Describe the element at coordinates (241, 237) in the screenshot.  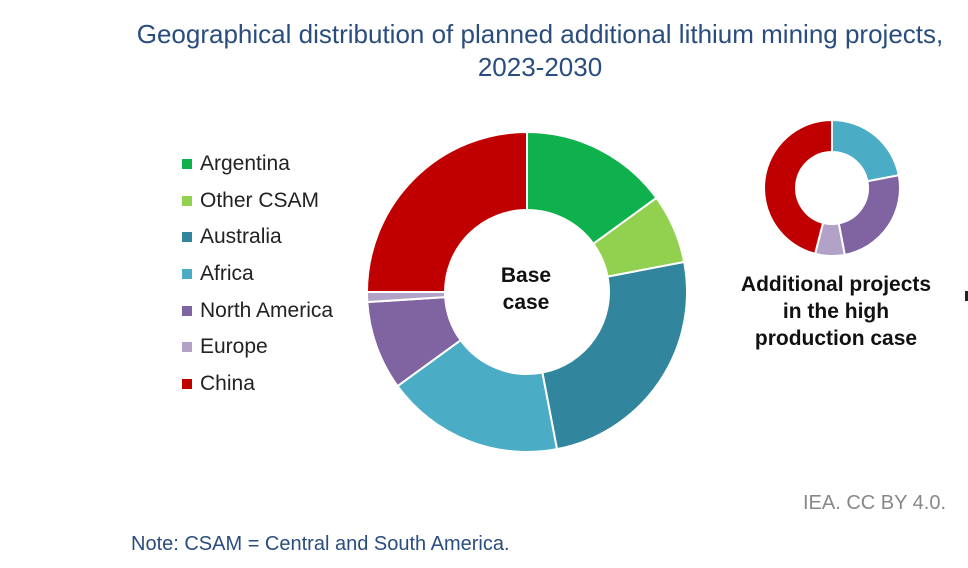
I see `legend-label: Australia` at that location.